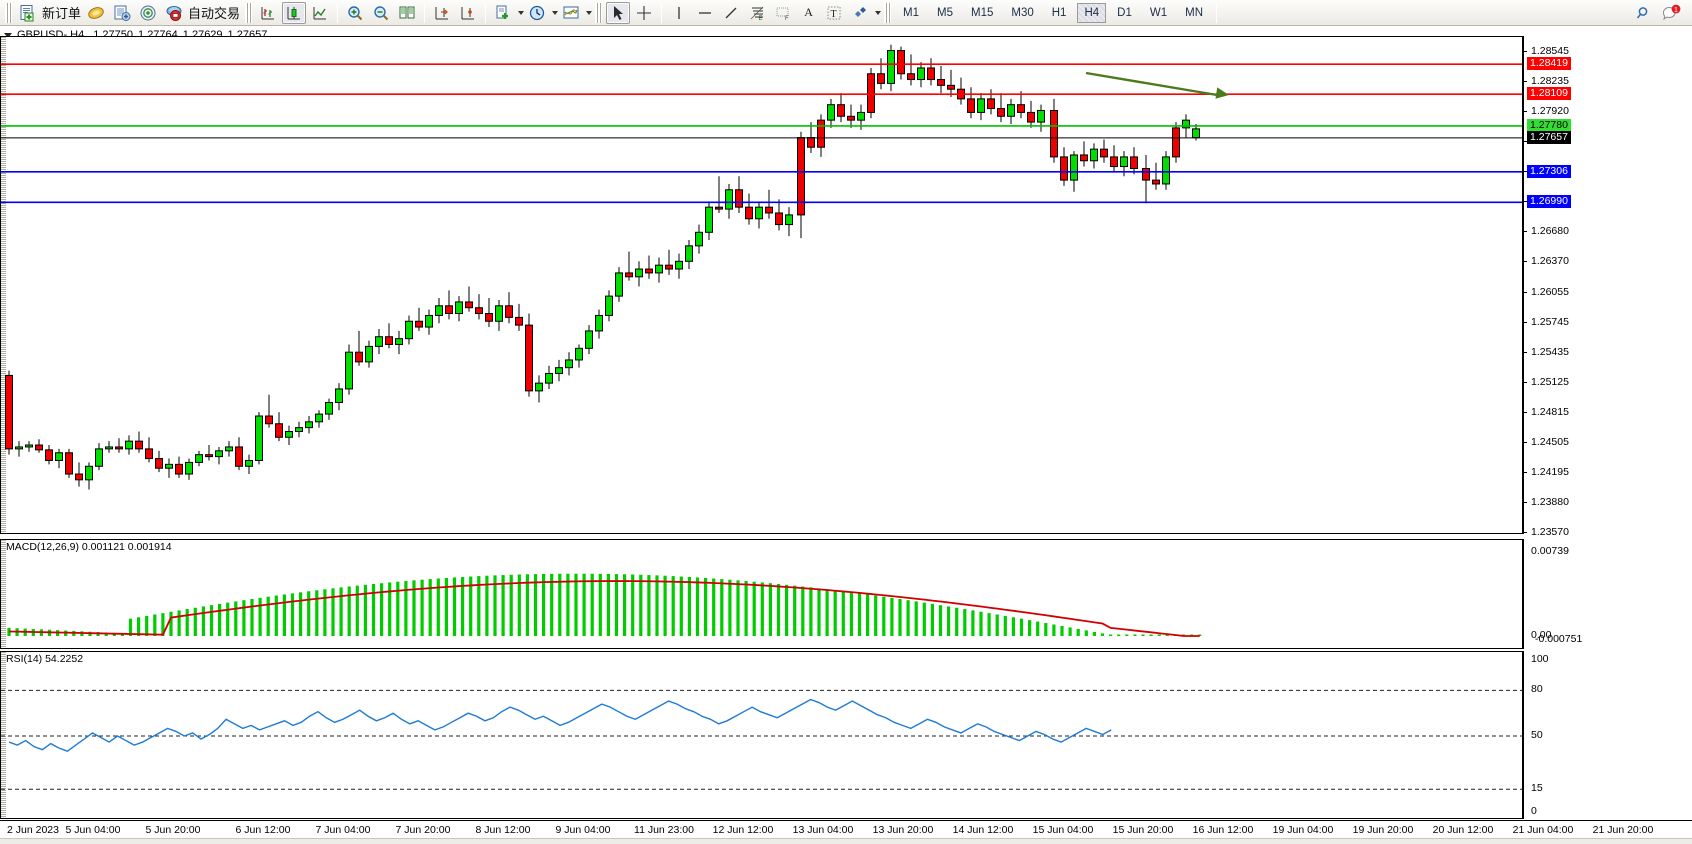  What do you see at coordinates (45, 659) in the screenshot?
I see `rsi-label: RSI(14) 54.2252` at bounding box center [45, 659].